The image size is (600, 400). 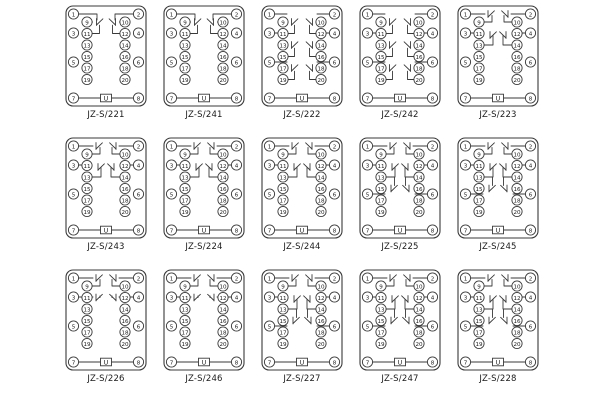 What do you see at coordinates (308, 320) in the screenshot?
I see `contact-blade-low-right` at bounding box center [308, 320].